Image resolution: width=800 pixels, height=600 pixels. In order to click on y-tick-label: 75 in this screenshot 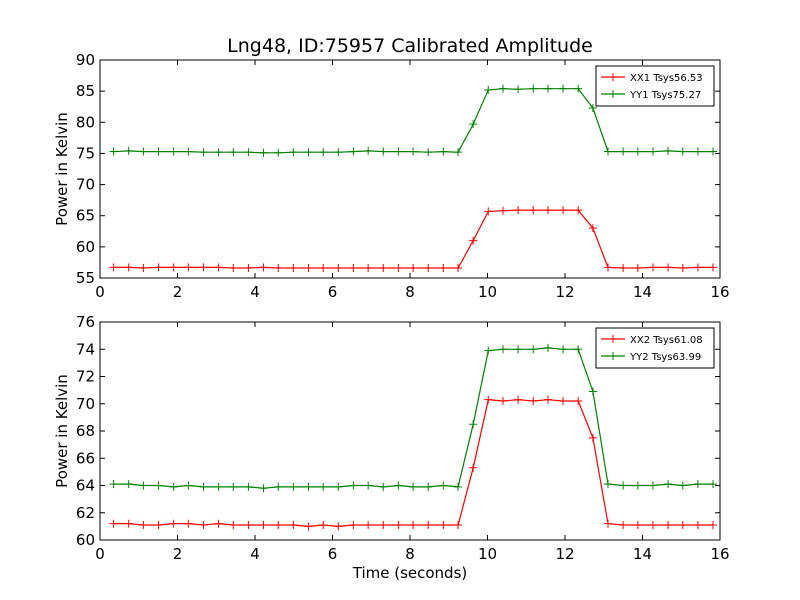, I will do `click(85, 153)`.